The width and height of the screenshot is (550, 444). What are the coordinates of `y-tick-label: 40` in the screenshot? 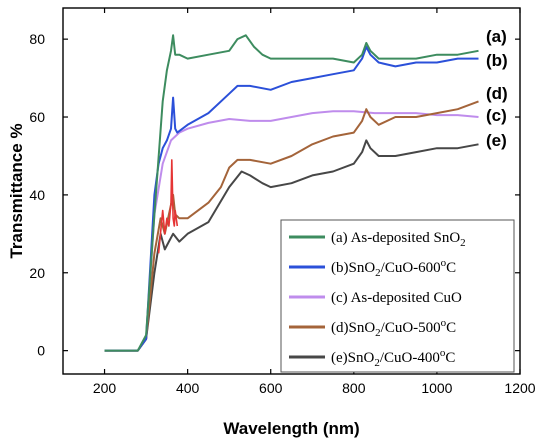 It's located at (37, 195).